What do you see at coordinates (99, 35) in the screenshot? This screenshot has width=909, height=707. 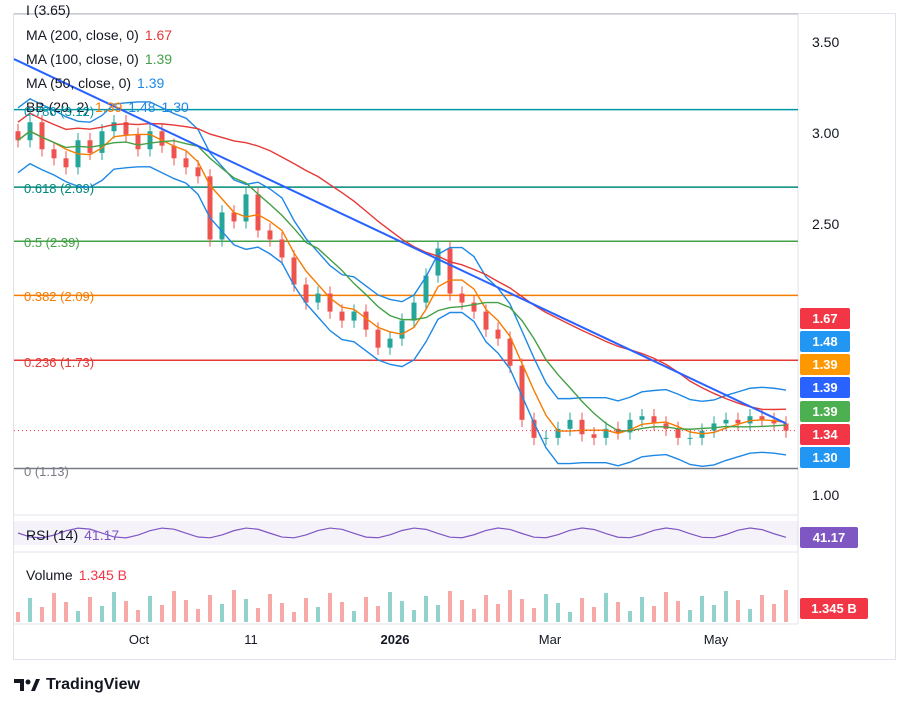 I see `legend-ma200: MA (200, close, 0) 1.67` at bounding box center [99, 35].